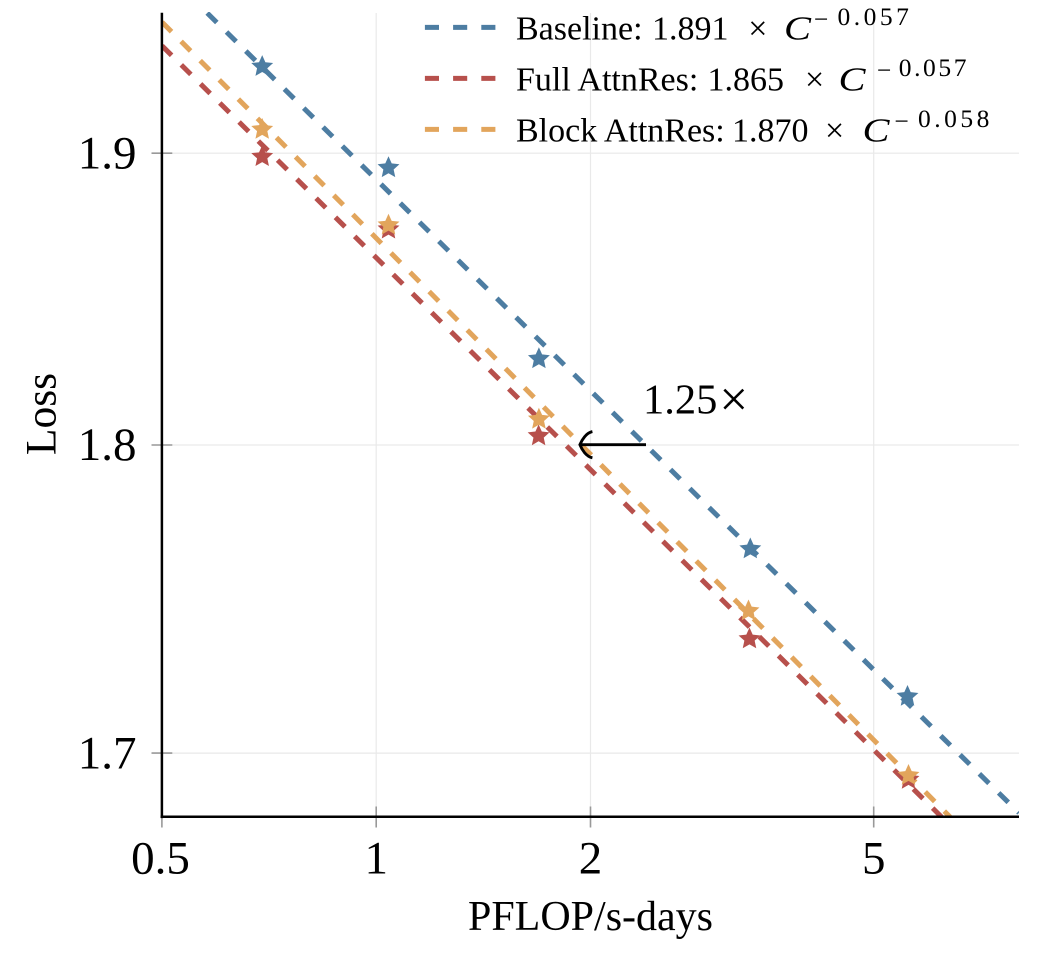  Describe the element at coordinates (107, 153) in the screenshot. I see `svg-text: 1.9` at that location.